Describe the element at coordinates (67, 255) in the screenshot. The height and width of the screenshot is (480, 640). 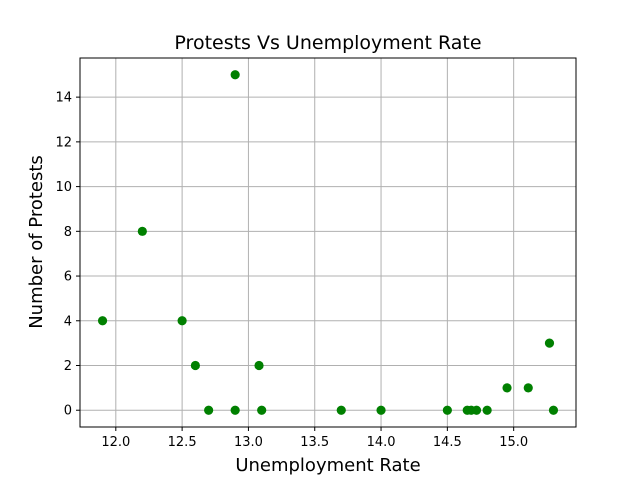
I see `y-axis-ticks: 0 2 4 6 8 10 12 14` at that location.